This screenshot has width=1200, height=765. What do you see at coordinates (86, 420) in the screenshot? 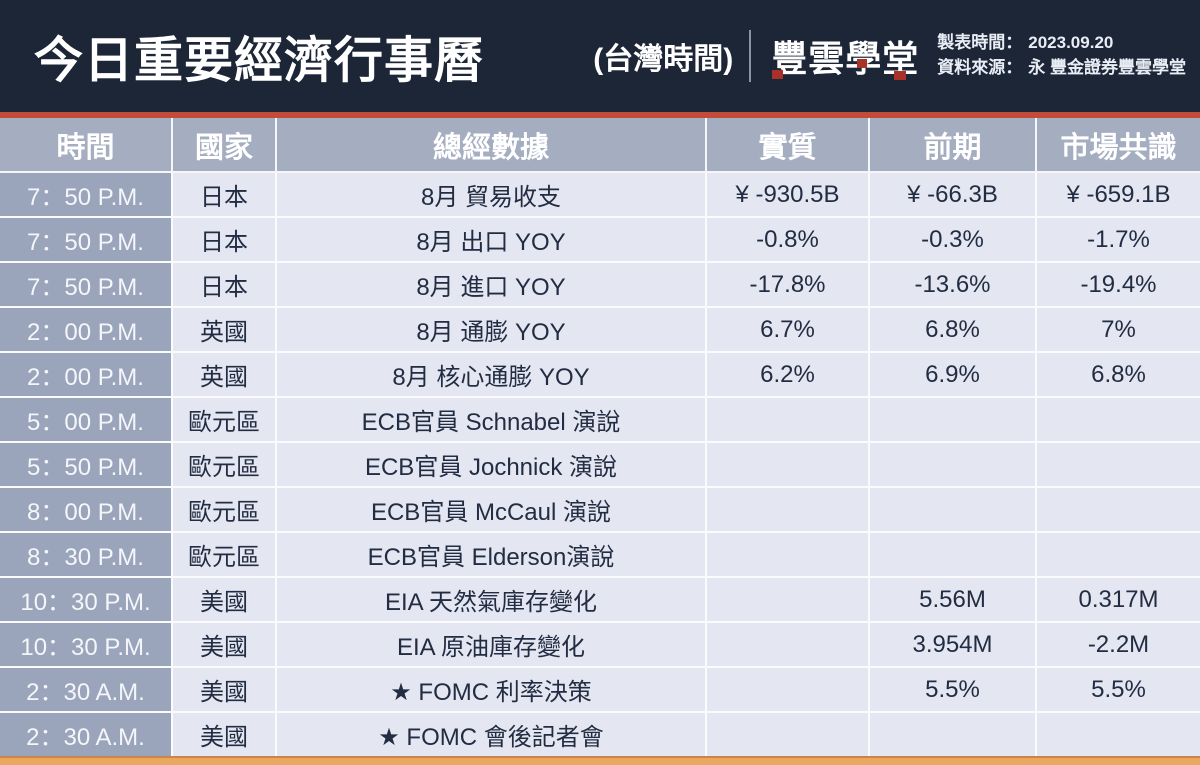
I see `cell-time: 5：00 P.M.` at bounding box center [86, 420].